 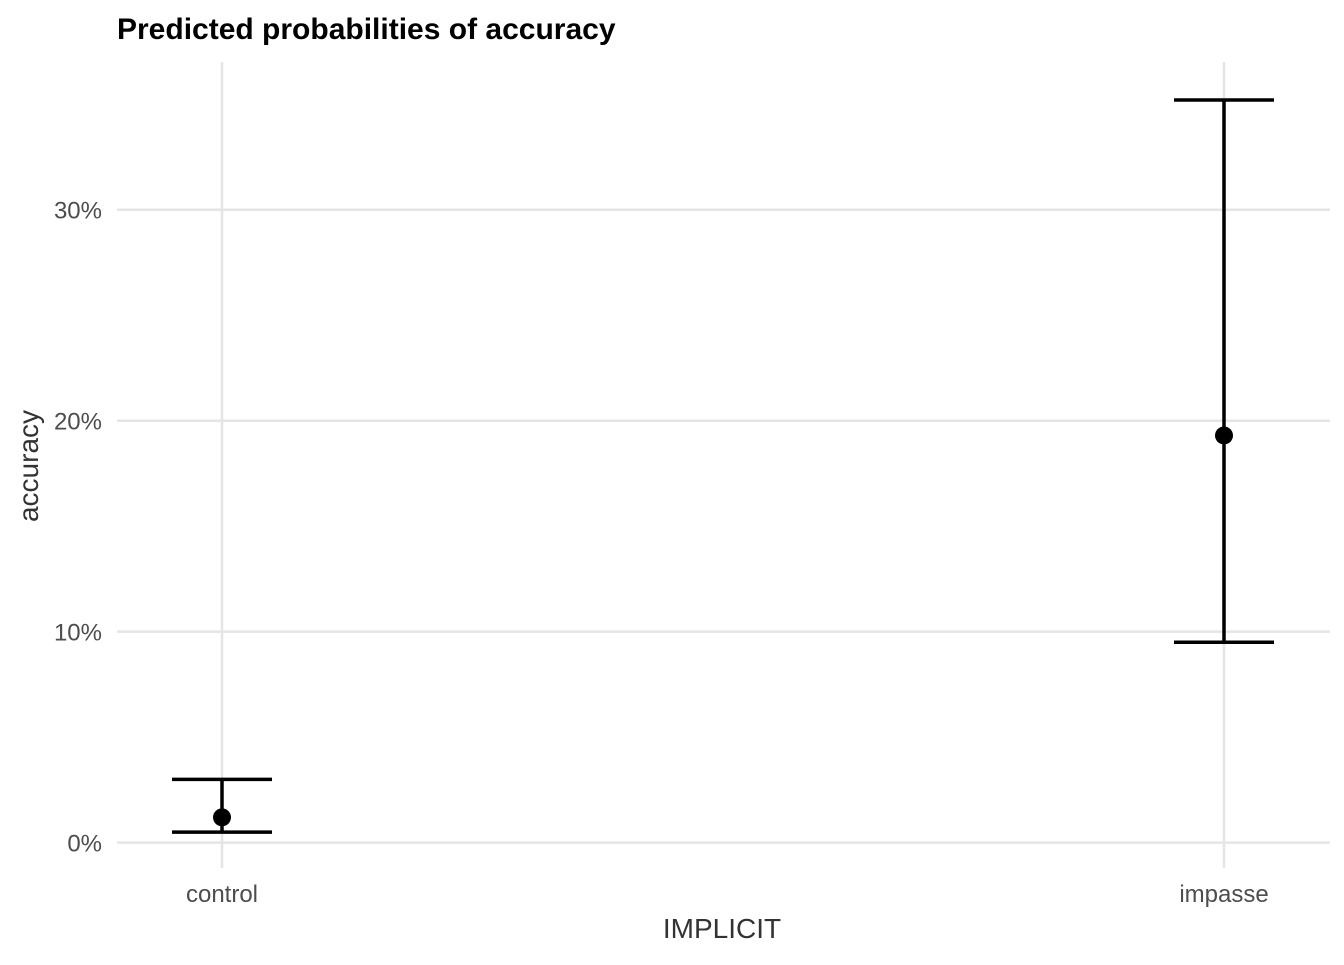 I want to click on estimate-point-impasse, so click(x=1224, y=435).